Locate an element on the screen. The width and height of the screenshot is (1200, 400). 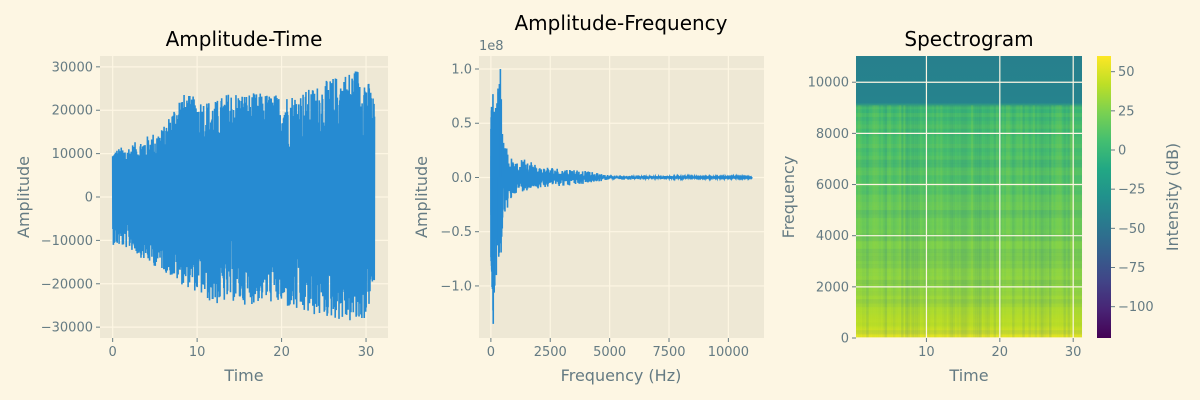
amplitude-frequency-xlabel: Frequency (Hz) is located at coordinates (621, 375).